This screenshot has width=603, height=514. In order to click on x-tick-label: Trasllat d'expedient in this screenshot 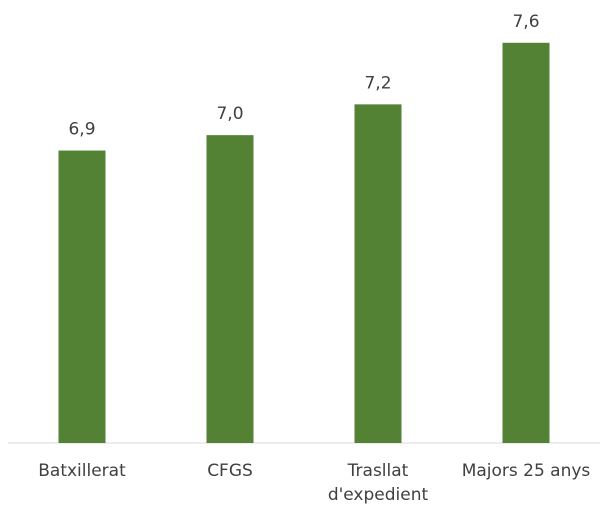, I will do `click(378, 483)`.